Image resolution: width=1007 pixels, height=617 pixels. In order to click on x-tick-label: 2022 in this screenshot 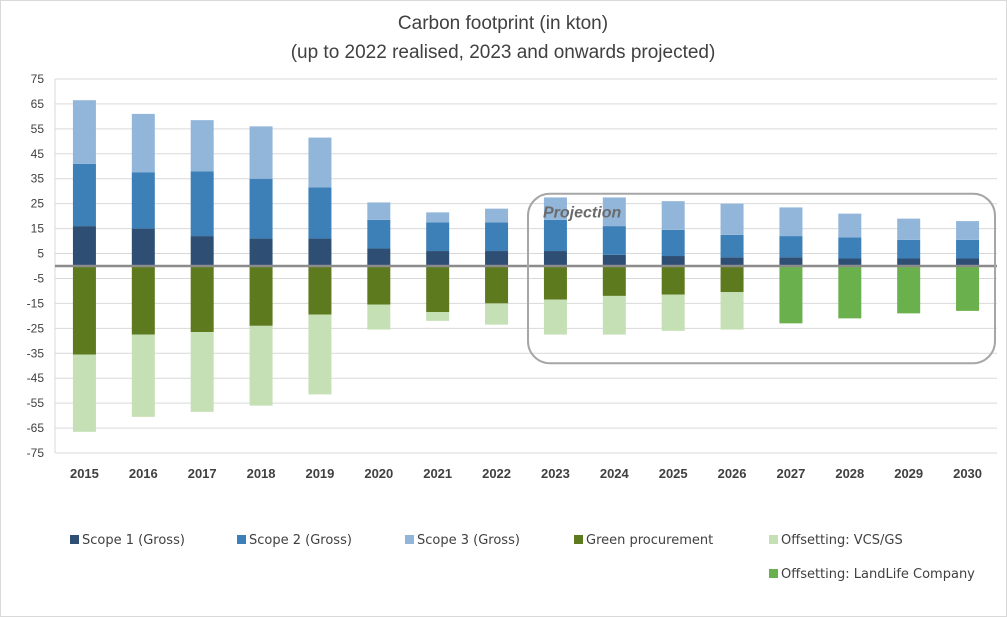, I will do `click(496, 473)`.